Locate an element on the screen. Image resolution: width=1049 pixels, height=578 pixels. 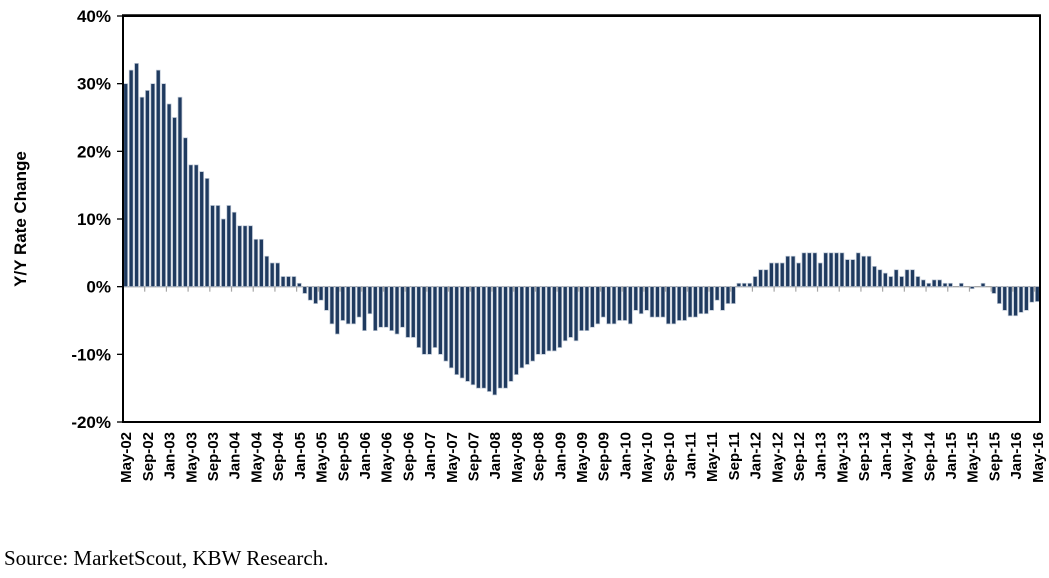
x-tick-label: Jan-06 is located at coordinates (365, 456).